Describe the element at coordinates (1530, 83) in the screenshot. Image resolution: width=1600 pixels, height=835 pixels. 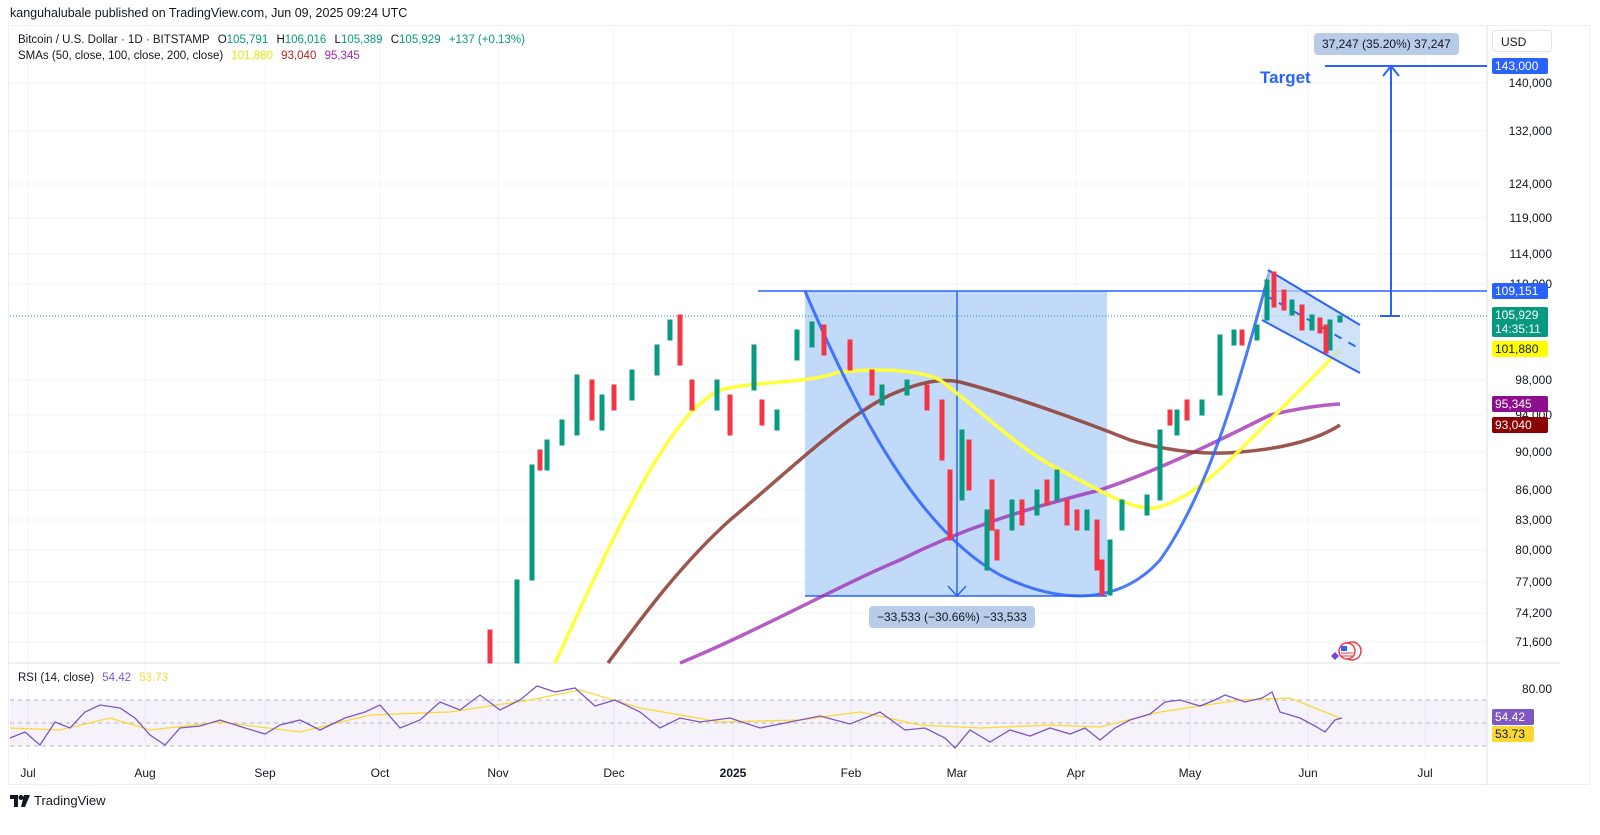
I see `price-tick: 140,000` at that location.